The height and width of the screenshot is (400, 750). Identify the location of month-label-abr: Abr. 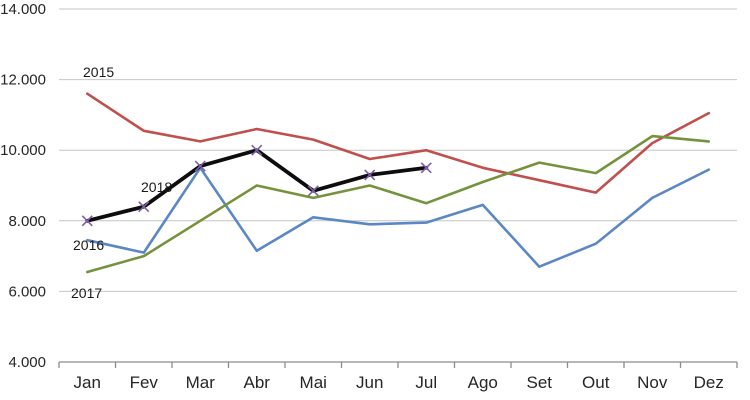
(257, 382).